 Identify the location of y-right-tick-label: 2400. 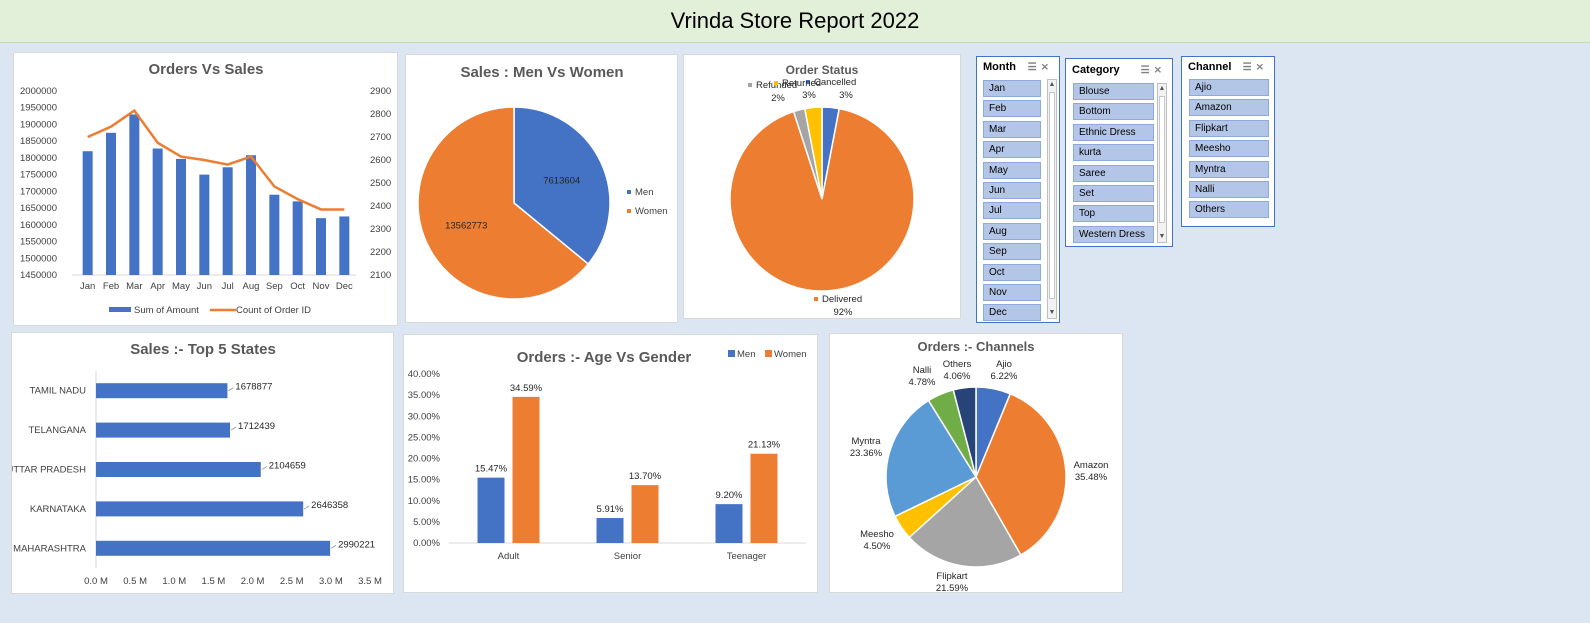
(380, 206).